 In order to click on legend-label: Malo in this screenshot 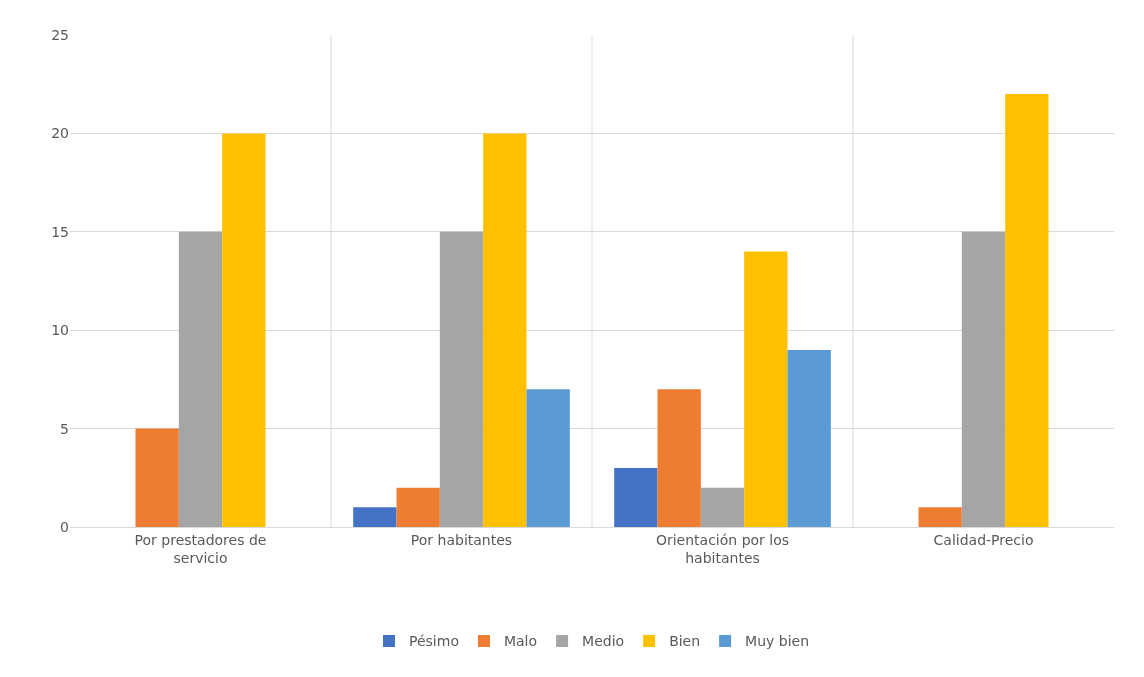, I will do `click(520, 641)`.